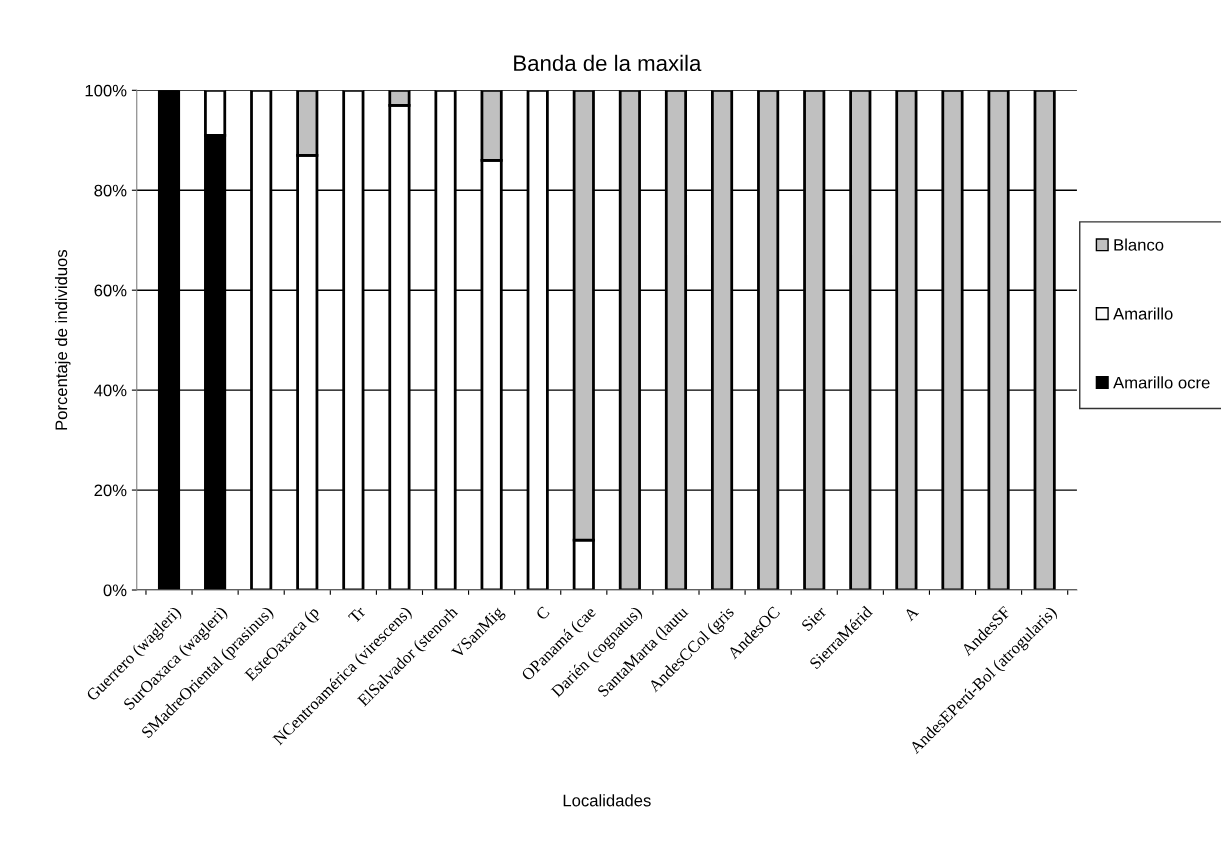 The width and height of the screenshot is (1221, 852). I want to click on legend-label: Amarillo, so click(1143, 313).